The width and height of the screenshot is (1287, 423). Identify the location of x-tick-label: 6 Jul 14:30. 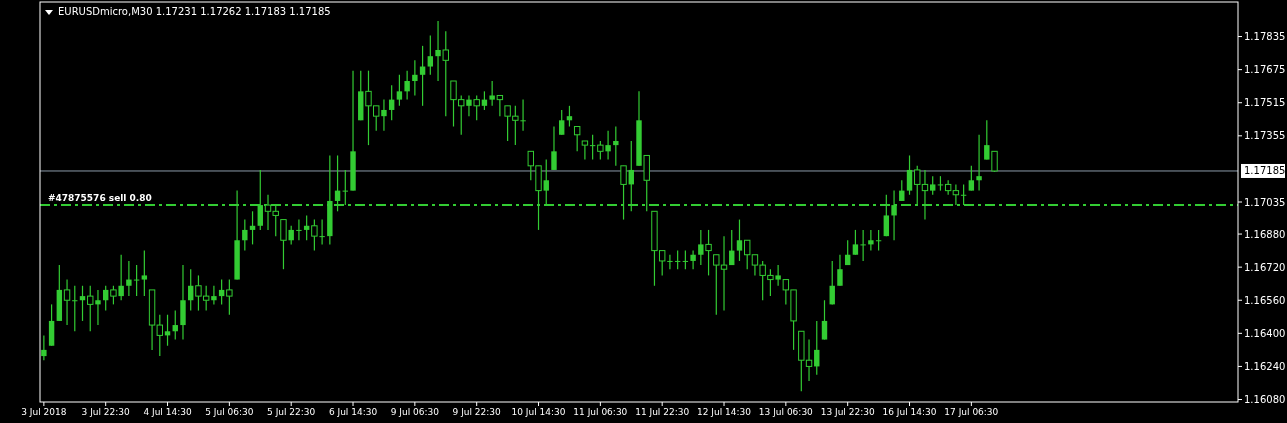
(353, 412).